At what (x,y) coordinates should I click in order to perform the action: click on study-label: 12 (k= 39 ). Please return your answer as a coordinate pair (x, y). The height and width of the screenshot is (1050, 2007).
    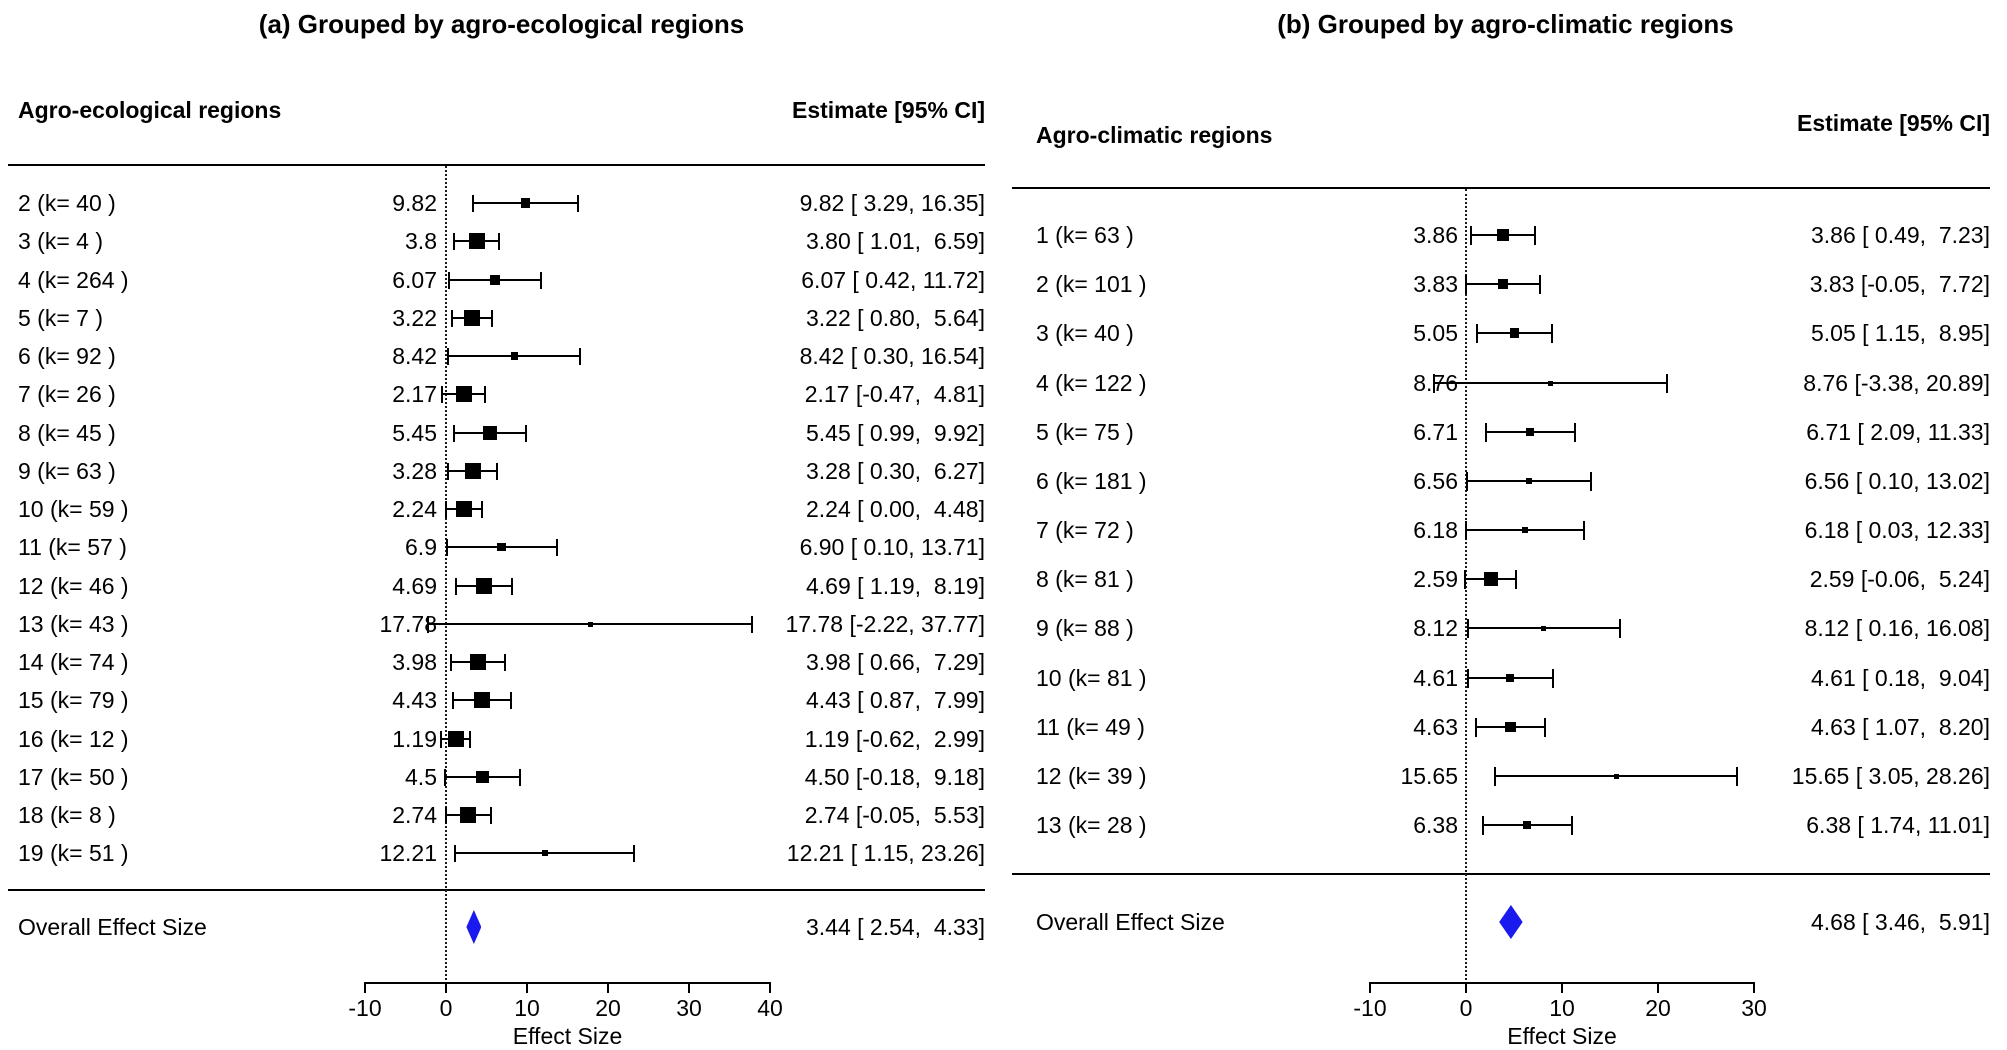
    Looking at the image, I should click on (1091, 776).